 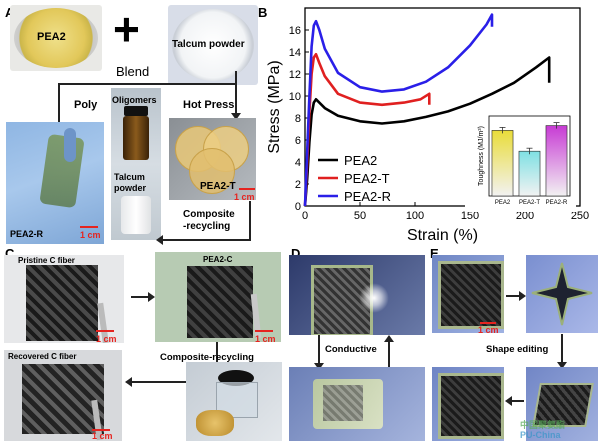 I want to click on y-tick-label: 16, so click(x=295, y=31).